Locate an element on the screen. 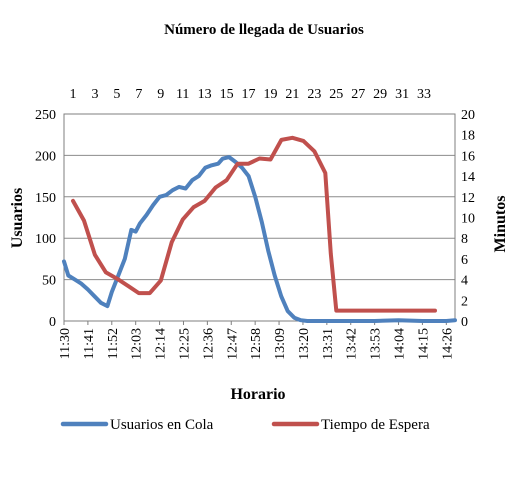  y-tick-label: 200 is located at coordinates (45, 156).